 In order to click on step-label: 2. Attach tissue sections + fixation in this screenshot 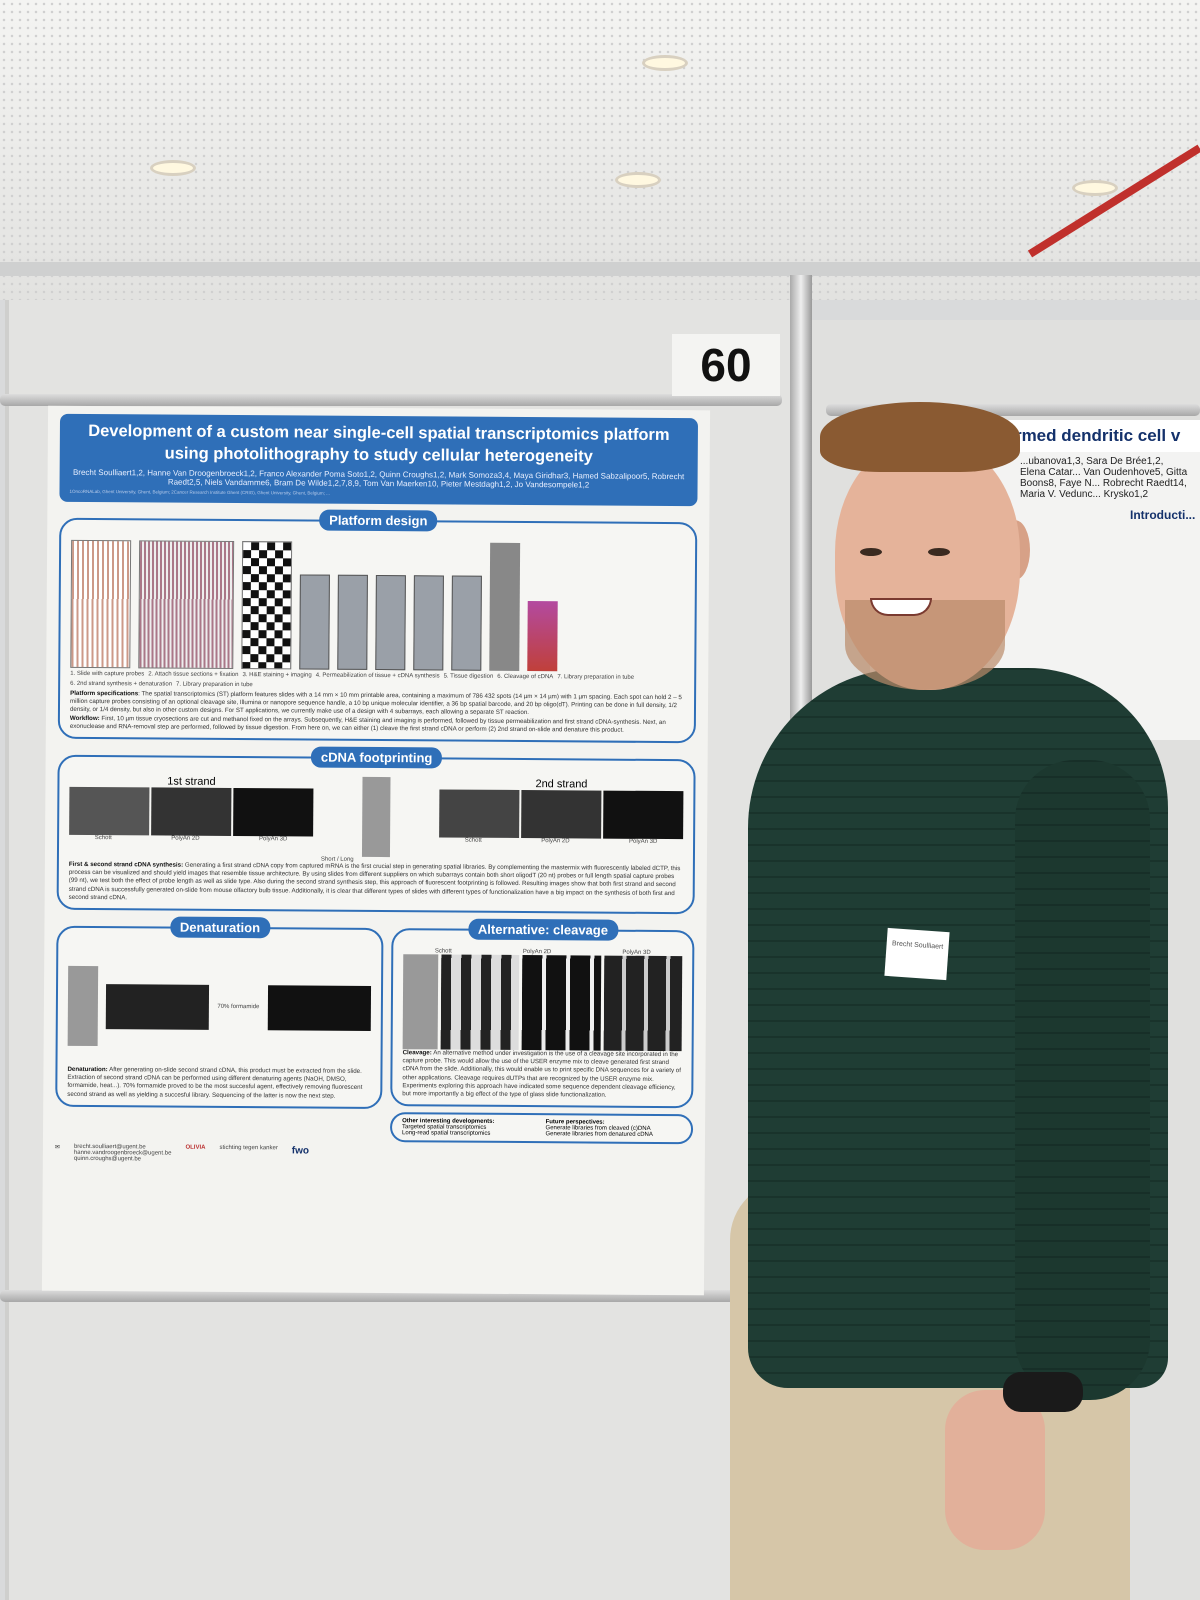, I will do `click(193, 675)`.